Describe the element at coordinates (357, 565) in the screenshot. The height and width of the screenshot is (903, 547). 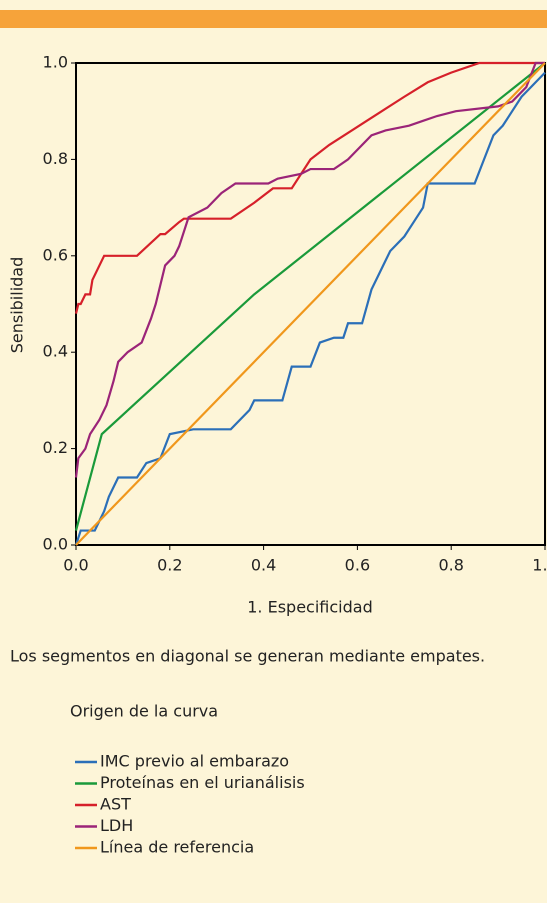
I see `x-tick-label: 0.6` at that location.